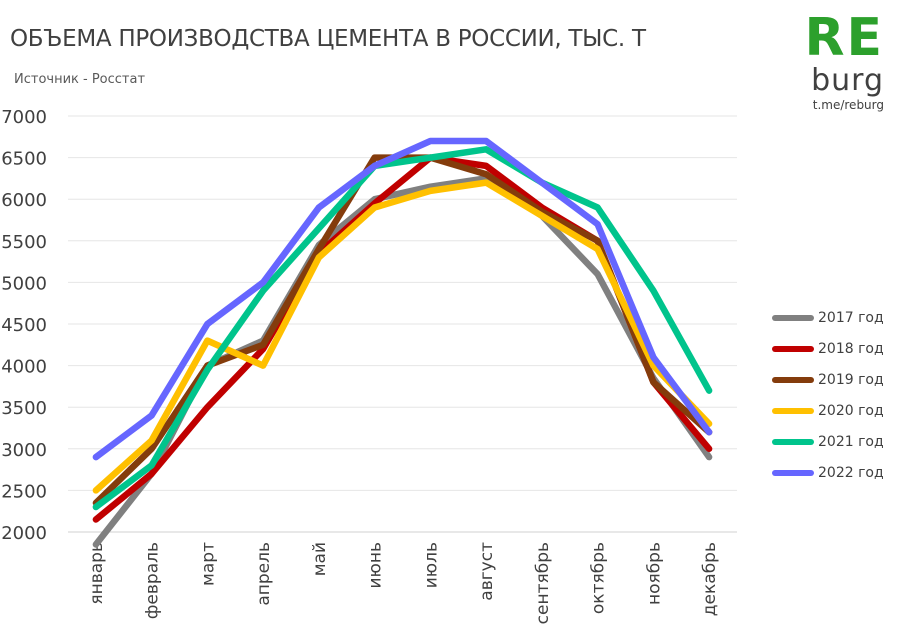  What do you see at coordinates (847, 80) in the screenshot?
I see `logo-burg-text: burg` at bounding box center [847, 80].